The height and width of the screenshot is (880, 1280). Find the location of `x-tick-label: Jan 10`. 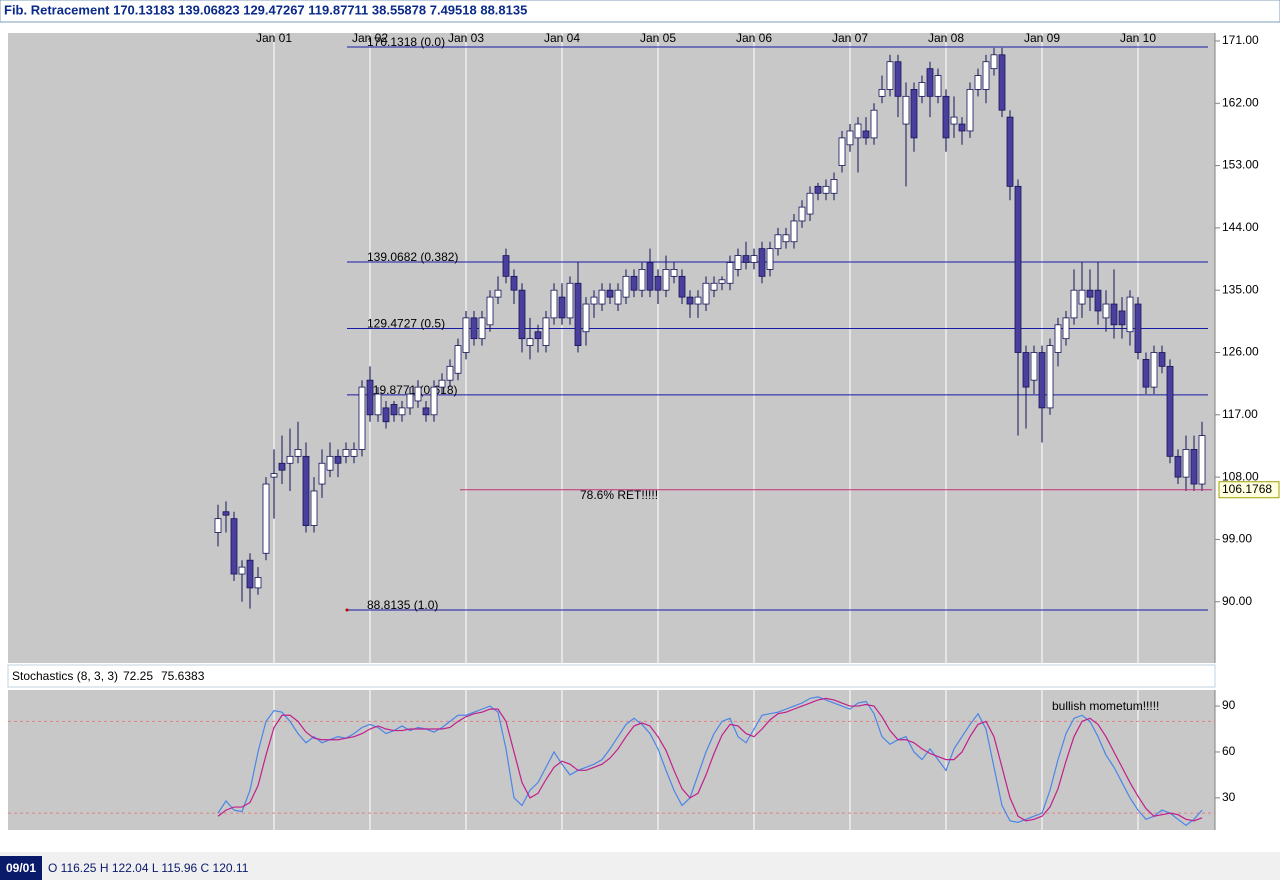

x-tick-label: Jan 10 is located at coordinates (1138, 38).